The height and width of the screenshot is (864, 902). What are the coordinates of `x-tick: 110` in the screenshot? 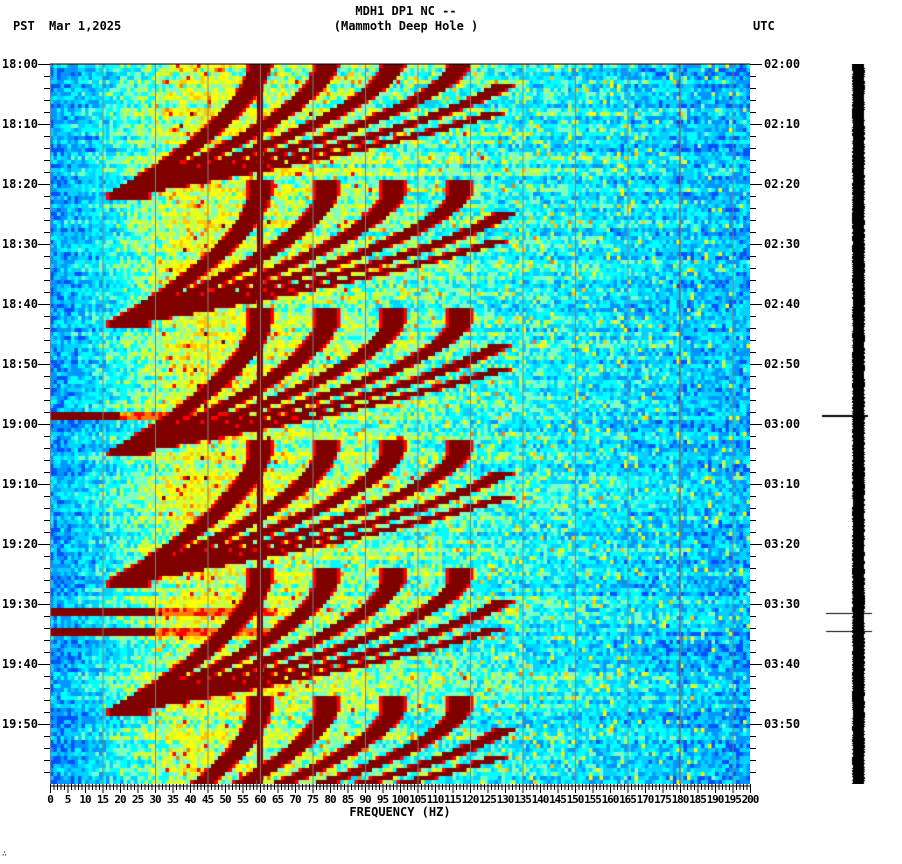 It's located at (435, 799).